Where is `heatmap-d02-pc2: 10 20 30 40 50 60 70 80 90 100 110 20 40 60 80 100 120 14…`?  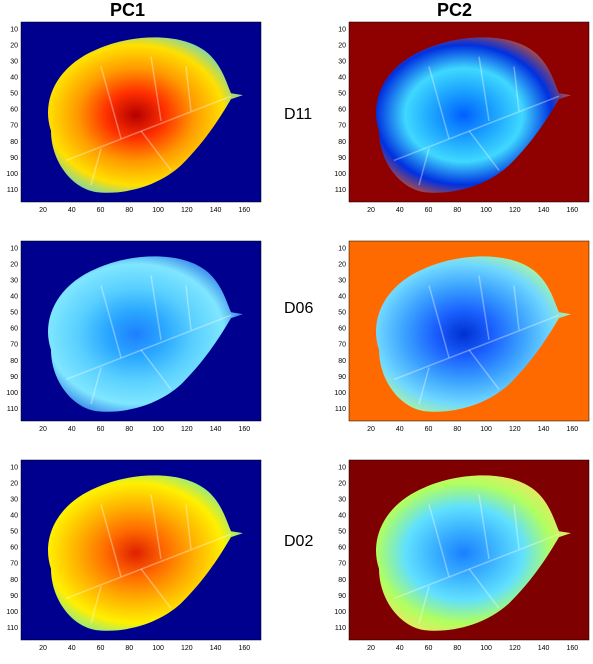
heatmap-d02-pc2: 10 20 30 40 50 60 70 80 90 100 110 20 40 60 80 100 120 14… is located at coordinates (462, 556).